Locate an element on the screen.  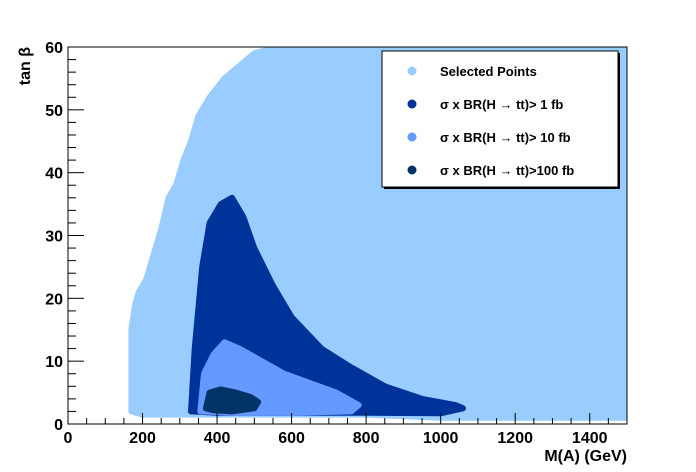
x-tick-label: 800 is located at coordinates (366, 438).